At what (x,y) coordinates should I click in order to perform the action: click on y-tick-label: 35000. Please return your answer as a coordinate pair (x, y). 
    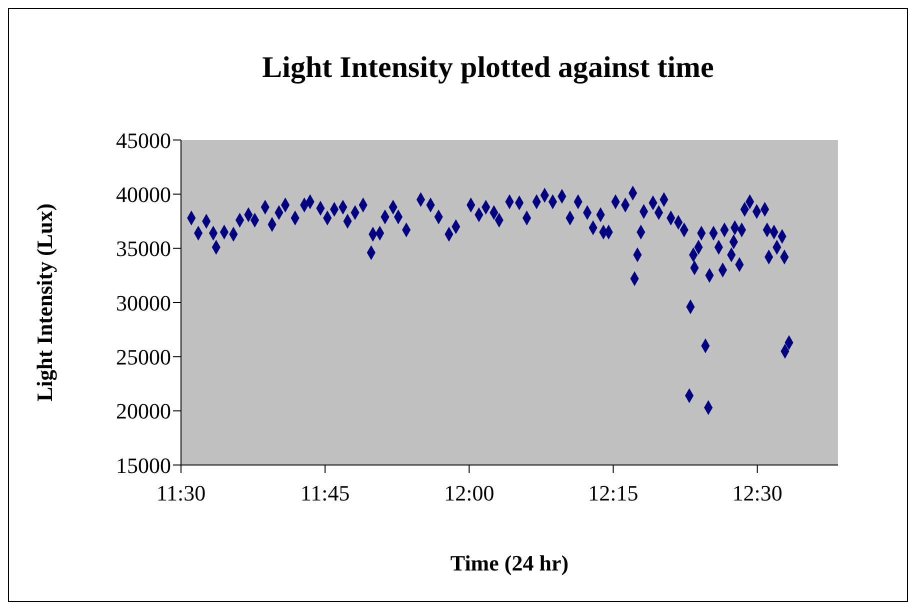
    Looking at the image, I should click on (143, 249).